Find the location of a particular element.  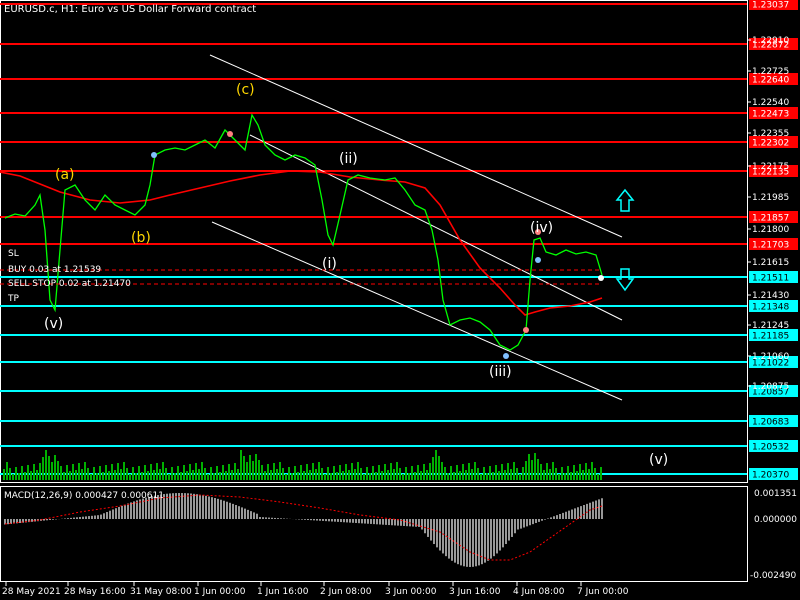

time-tick-label: 7 Jun 00:00 is located at coordinates (603, 592).